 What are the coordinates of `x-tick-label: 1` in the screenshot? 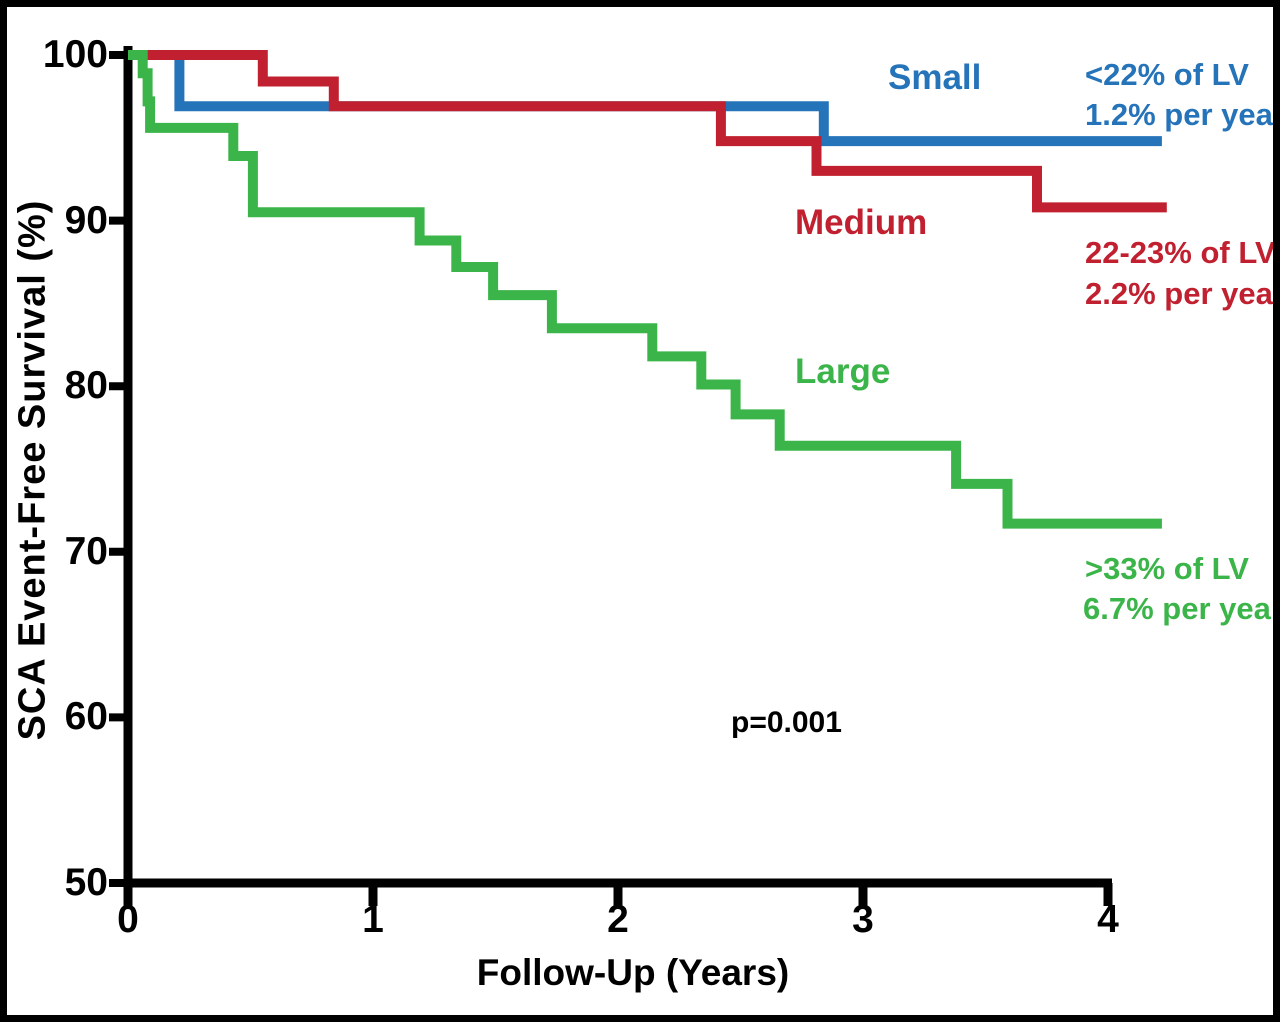 It's located at (373, 919).